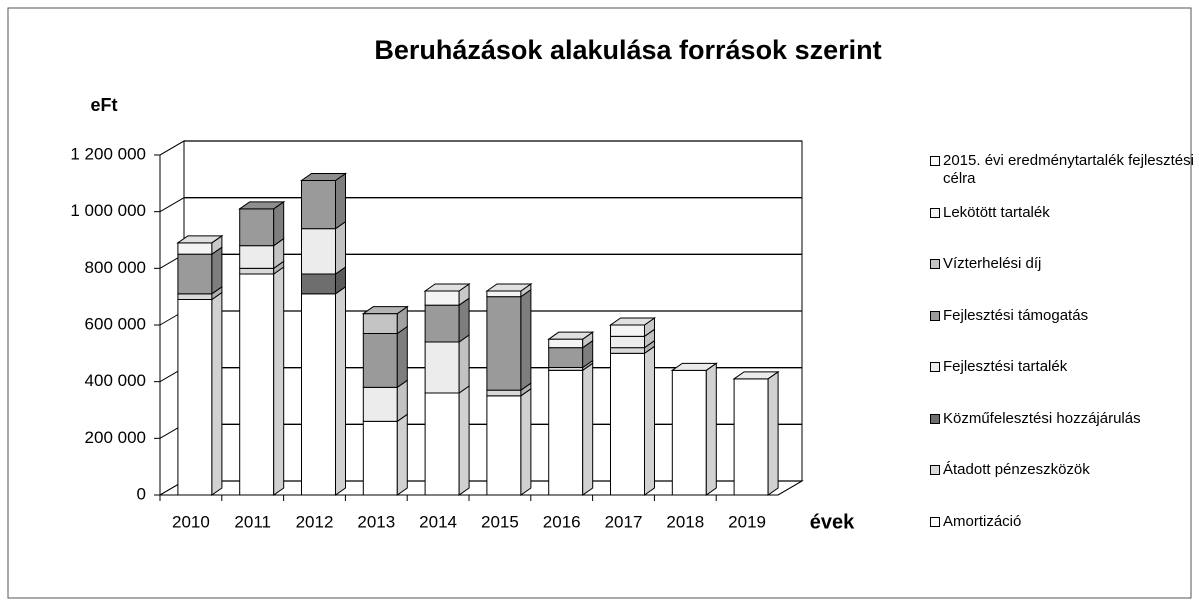 This screenshot has height=606, width=1199. I want to click on legend-label: Közműfelesztési hozzájárulás, so click(1042, 418).